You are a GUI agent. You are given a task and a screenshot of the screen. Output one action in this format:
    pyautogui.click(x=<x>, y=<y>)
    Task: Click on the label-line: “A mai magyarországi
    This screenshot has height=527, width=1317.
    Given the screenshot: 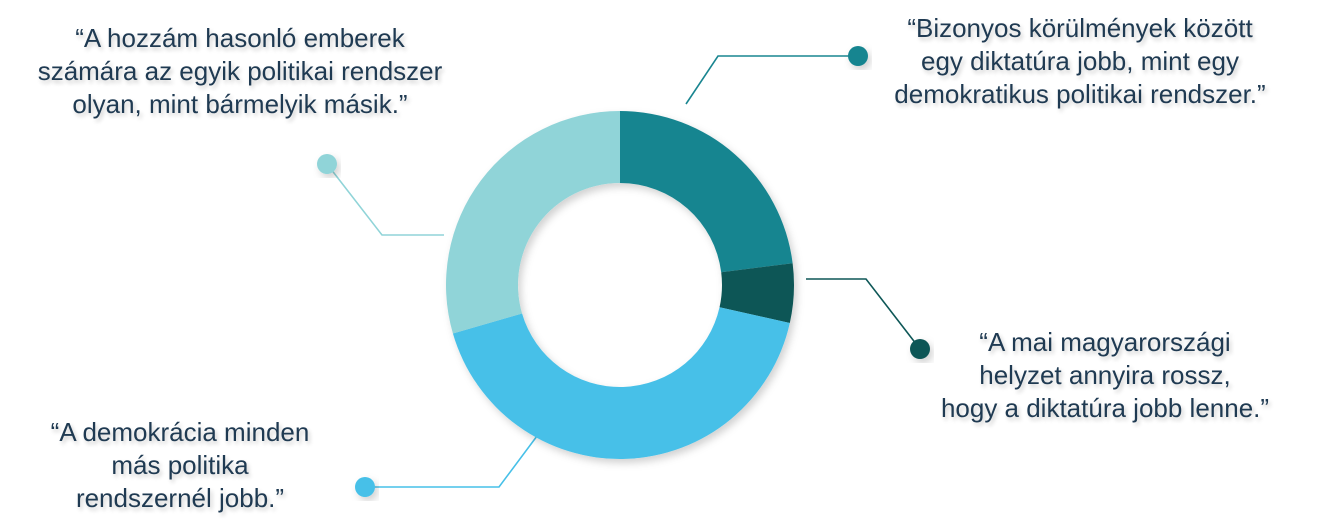 What is the action you would take?
    pyautogui.click(x=1105, y=342)
    